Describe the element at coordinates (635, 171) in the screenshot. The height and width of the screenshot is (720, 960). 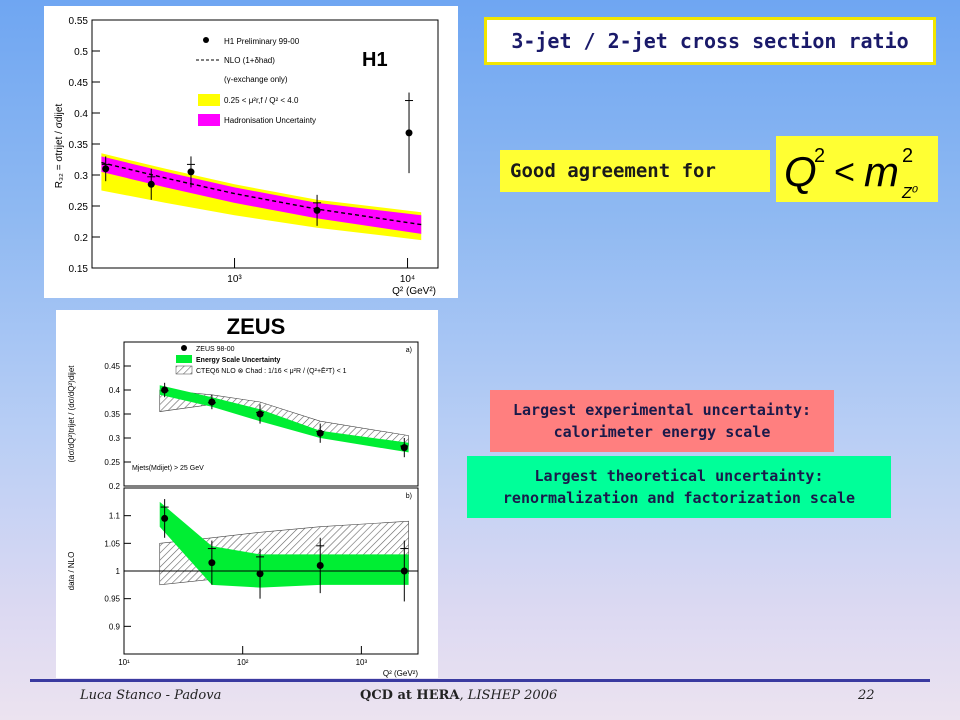
I see `agreement-text: Good agreement for` at that location.